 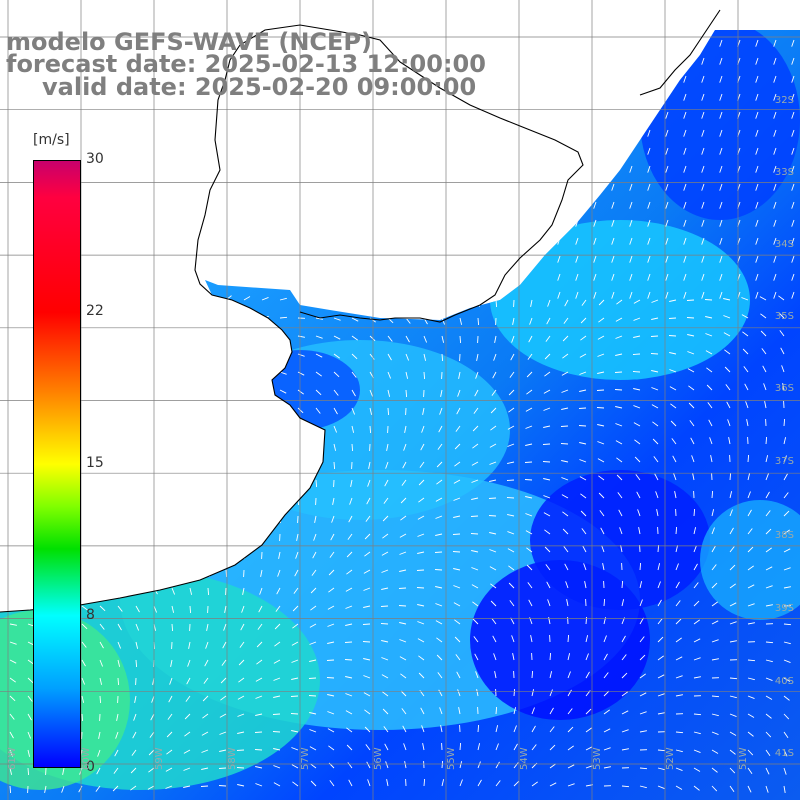 What do you see at coordinates (86, 758) in the screenshot?
I see `lon-label: 60W` at bounding box center [86, 758].